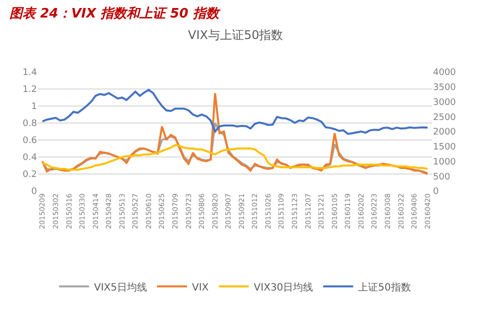  What do you see at coordinates (34, 107) in the screenshot?
I see `y-tick-label: 1` at bounding box center [34, 107].